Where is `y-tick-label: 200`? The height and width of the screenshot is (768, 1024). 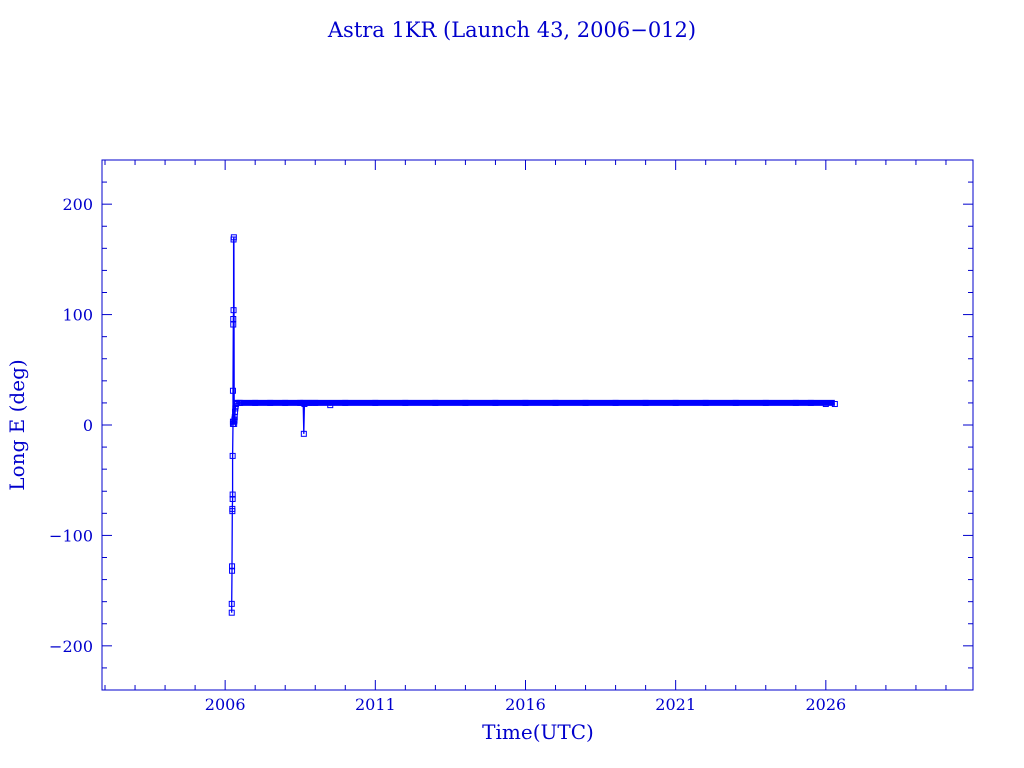 y-tick-label: 200 is located at coordinates (77, 204).